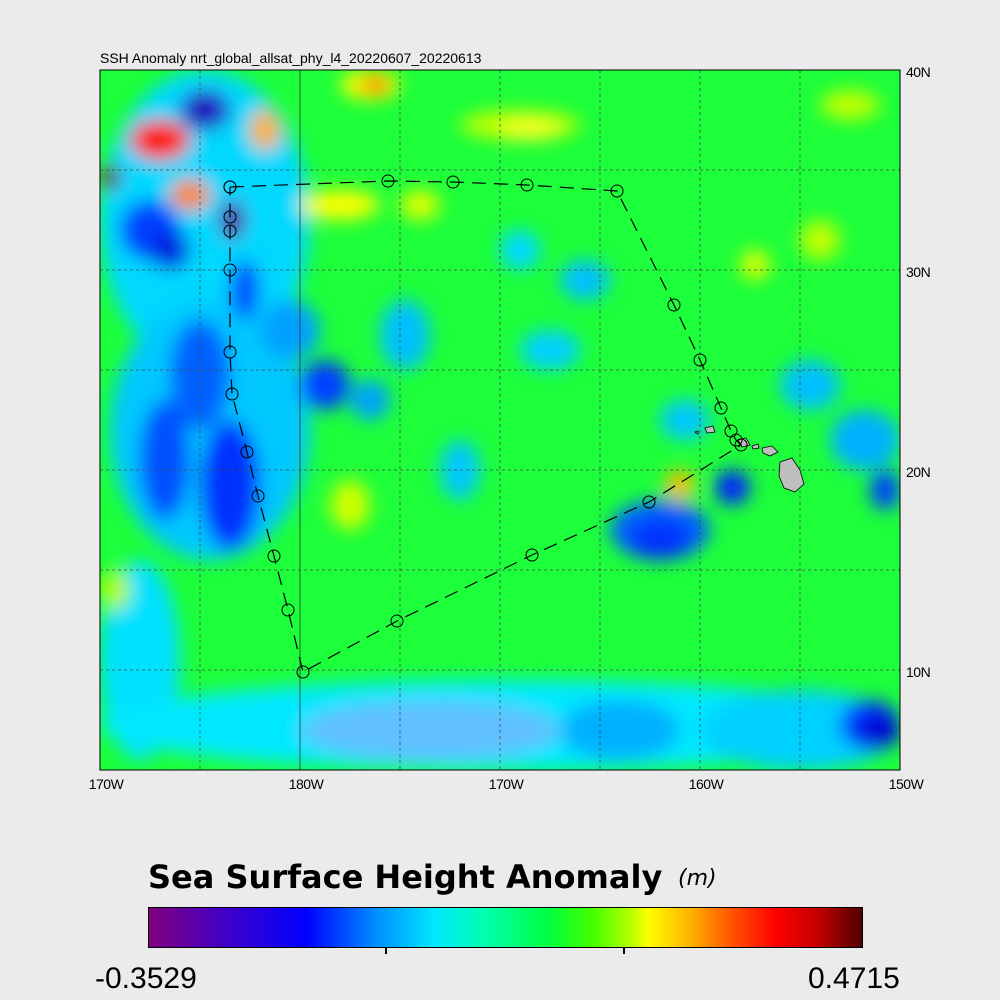 This screenshot has width=1000, height=1000. What do you see at coordinates (749, 459) in the screenshot?
I see `hawaii-islands` at bounding box center [749, 459].